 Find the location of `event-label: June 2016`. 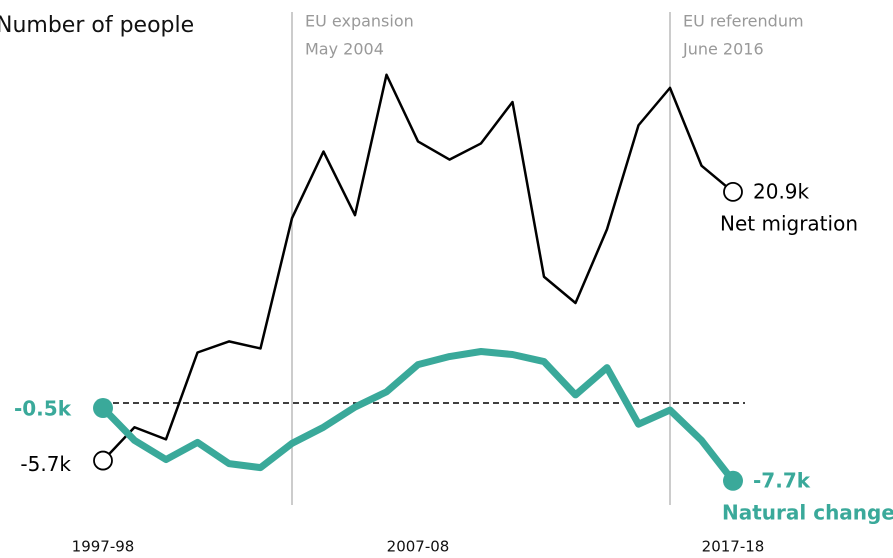

event-label: June 2016 is located at coordinates (723, 49).